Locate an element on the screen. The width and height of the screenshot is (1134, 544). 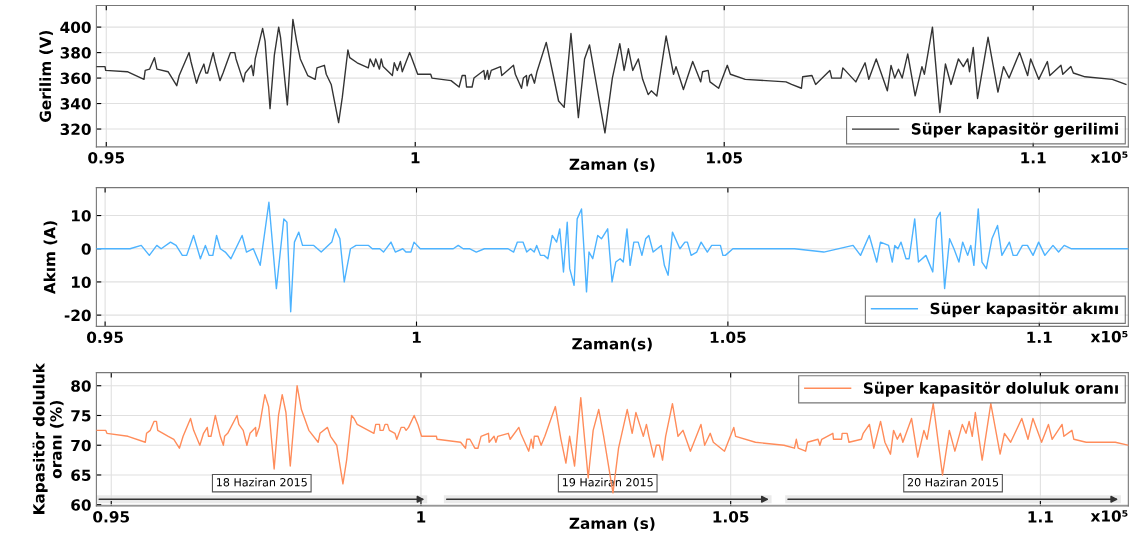
y-tick-label: 60 is located at coordinates (81, 505).